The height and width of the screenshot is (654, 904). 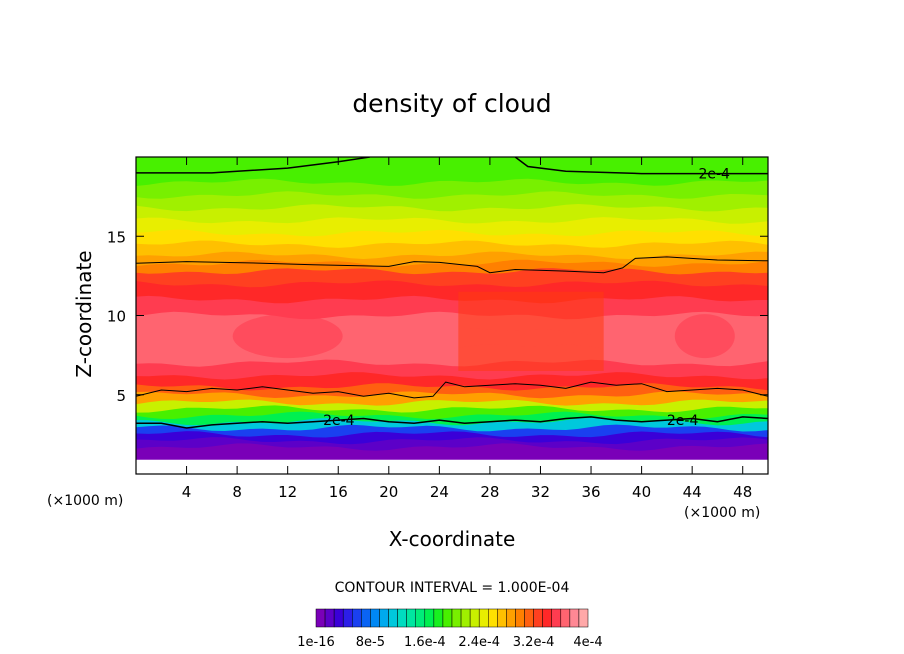 I want to click on colorbar-labels: 1e-16 8e-5 1.6e-4 2.4e-4 3.2e-4 4e-4, so click(x=449, y=642).